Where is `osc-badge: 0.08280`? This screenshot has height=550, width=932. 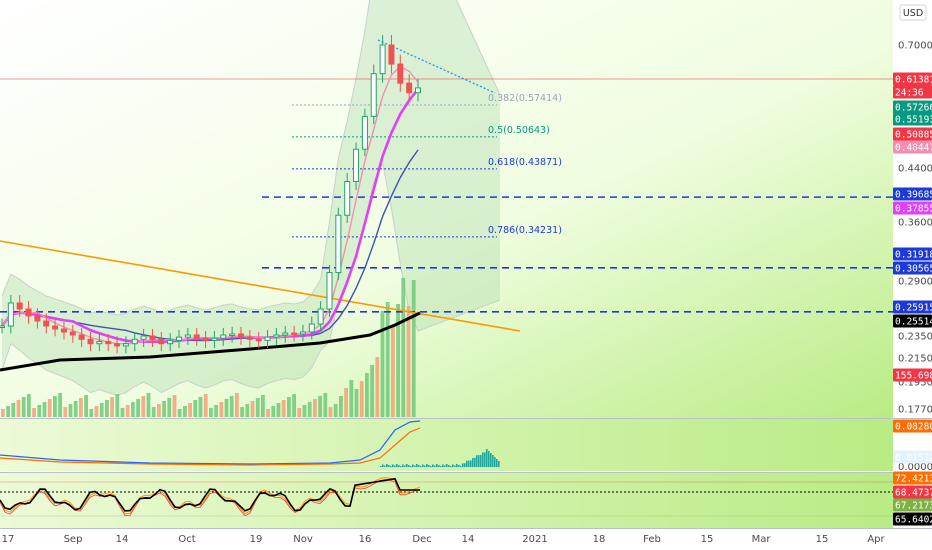 osc-badge: 0.08280 is located at coordinates (912, 426).